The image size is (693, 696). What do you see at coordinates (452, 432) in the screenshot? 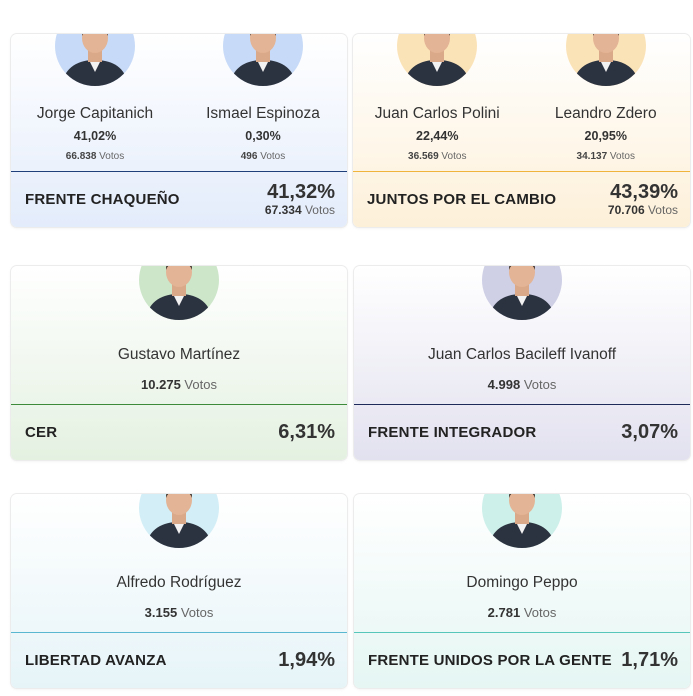
I see `party-name: FRENTE INTEGRADOR` at bounding box center [452, 432].